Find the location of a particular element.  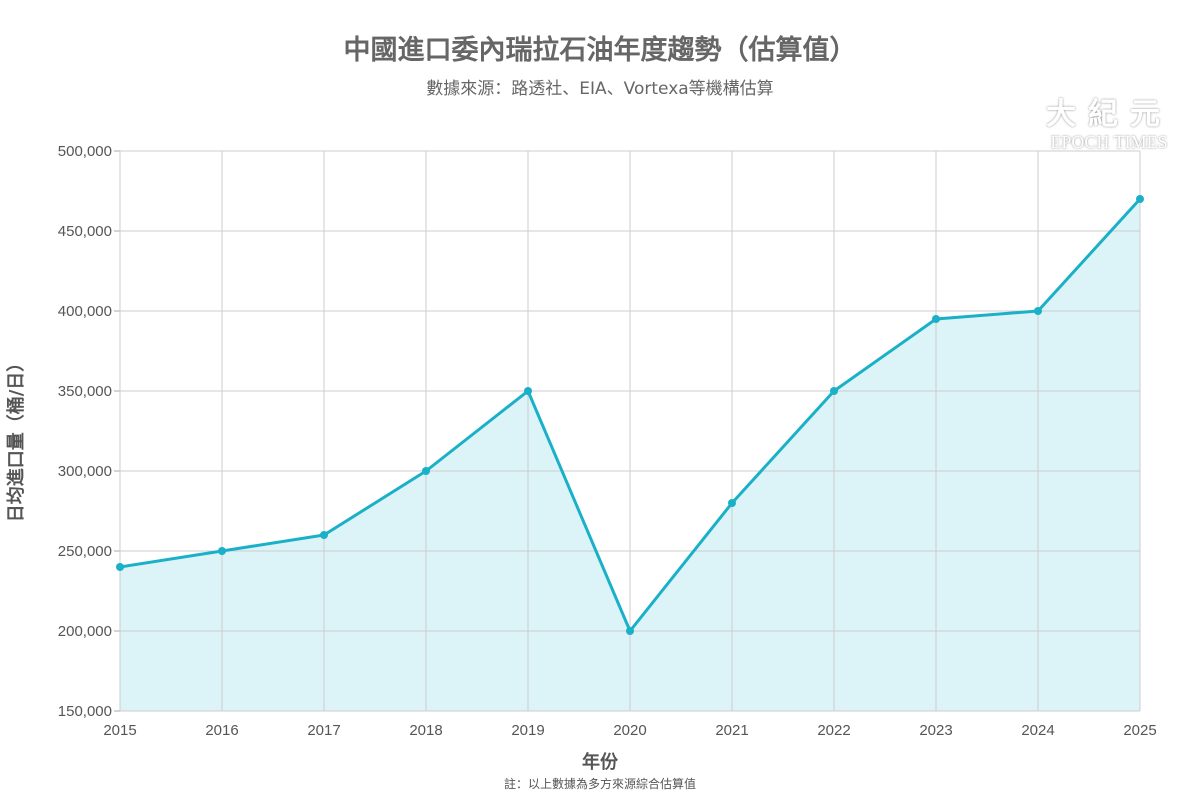

x-tick-label: 2022 is located at coordinates (833, 730).